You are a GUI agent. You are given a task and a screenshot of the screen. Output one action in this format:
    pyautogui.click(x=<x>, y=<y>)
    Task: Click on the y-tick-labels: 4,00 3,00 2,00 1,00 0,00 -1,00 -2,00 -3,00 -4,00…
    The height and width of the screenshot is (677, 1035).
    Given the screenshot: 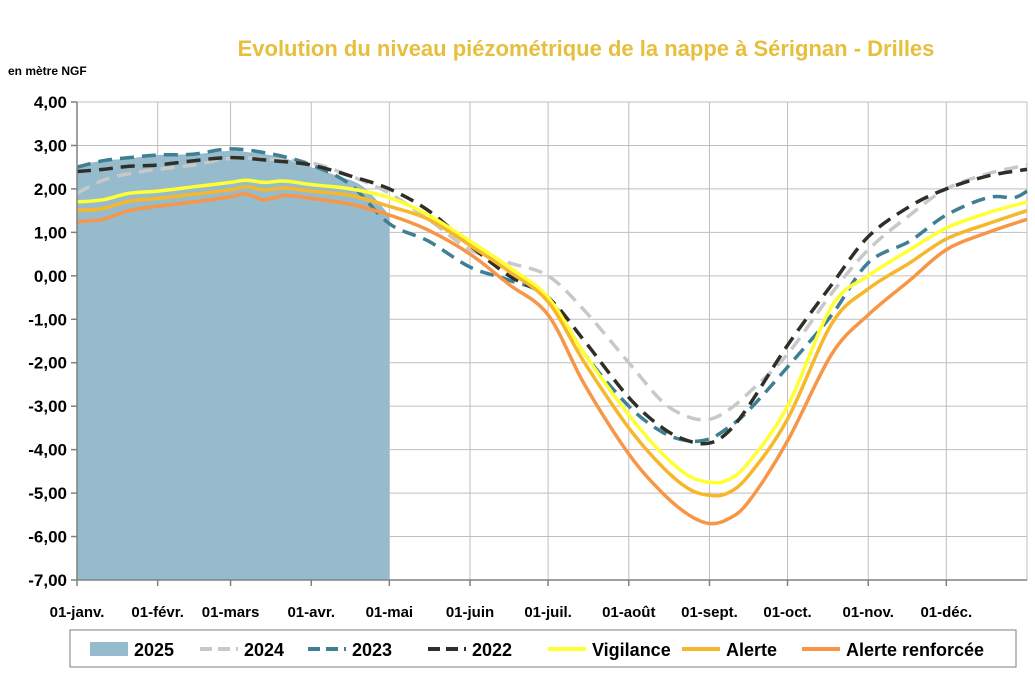 What is the action you would take?
    pyautogui.click(x=47, y=341)
    